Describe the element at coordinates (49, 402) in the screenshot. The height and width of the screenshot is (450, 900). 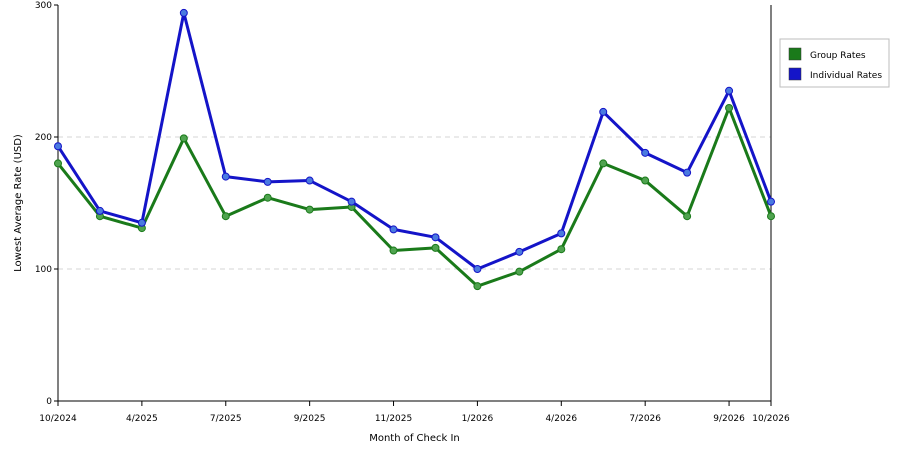
I see `y-tick-label: 0` at that location.